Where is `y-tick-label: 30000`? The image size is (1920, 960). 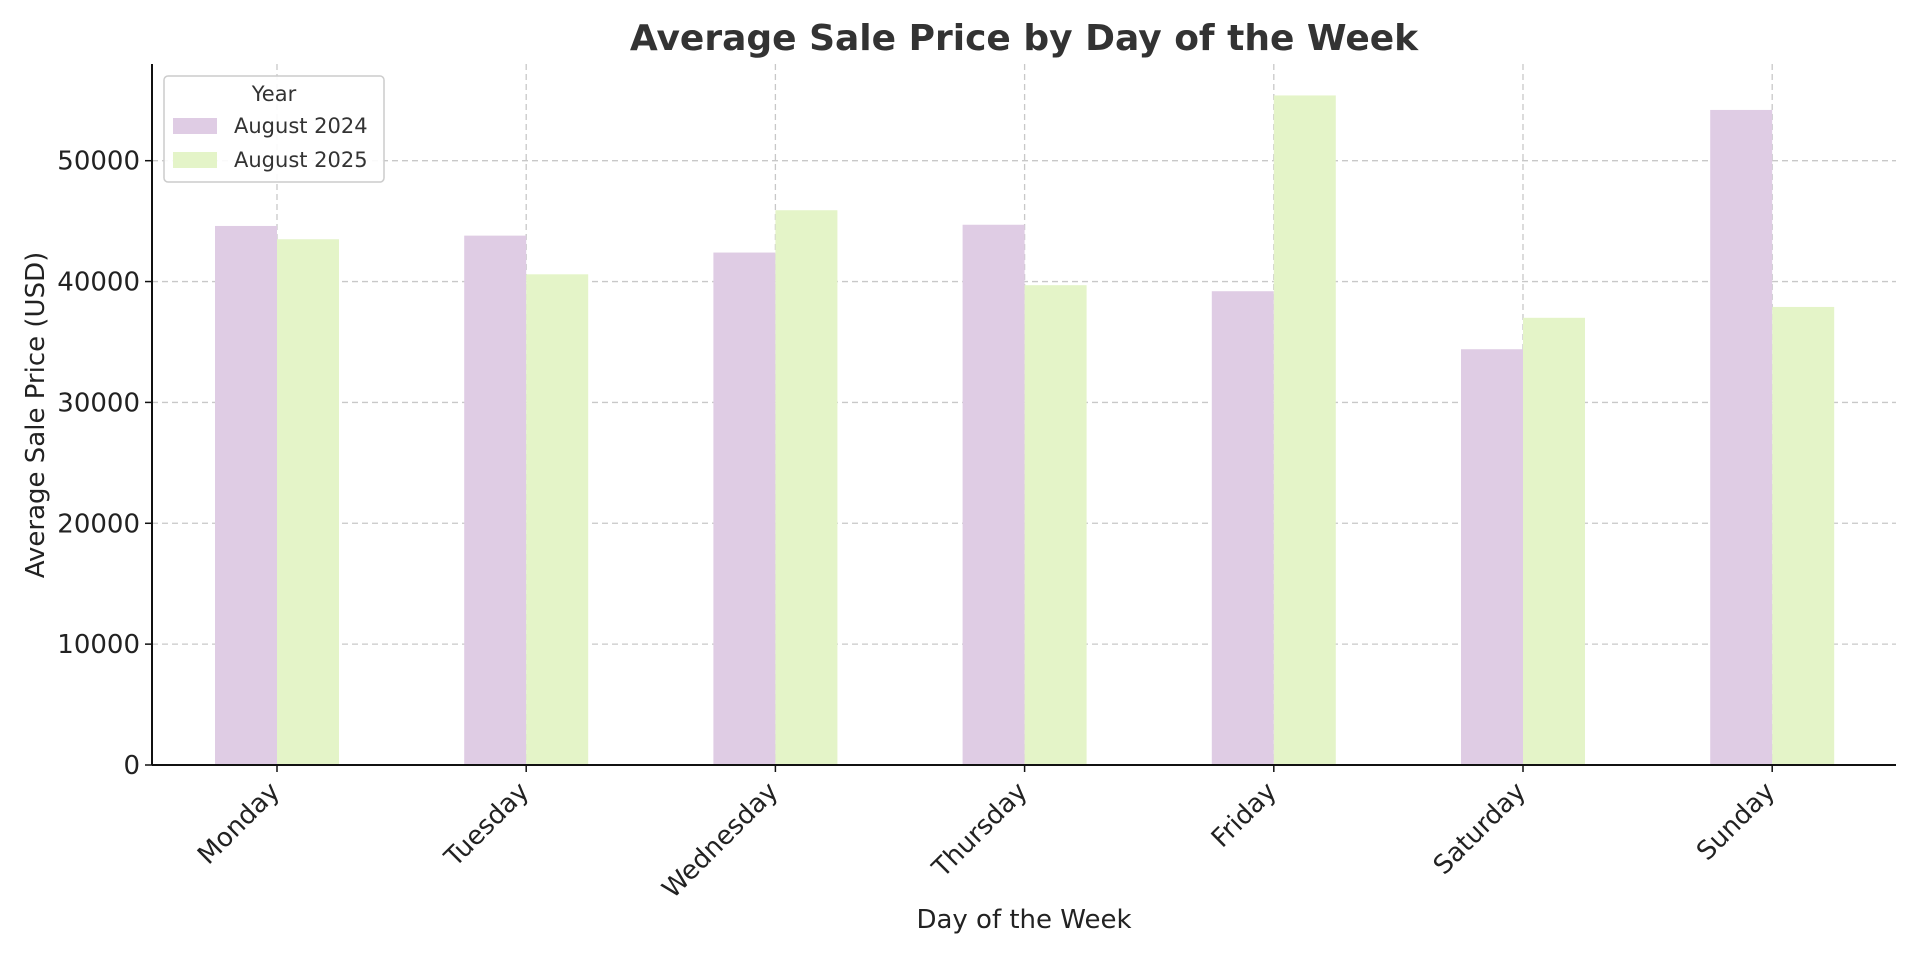
y-tick-label: 30000 is located at coordinates (98, 403).